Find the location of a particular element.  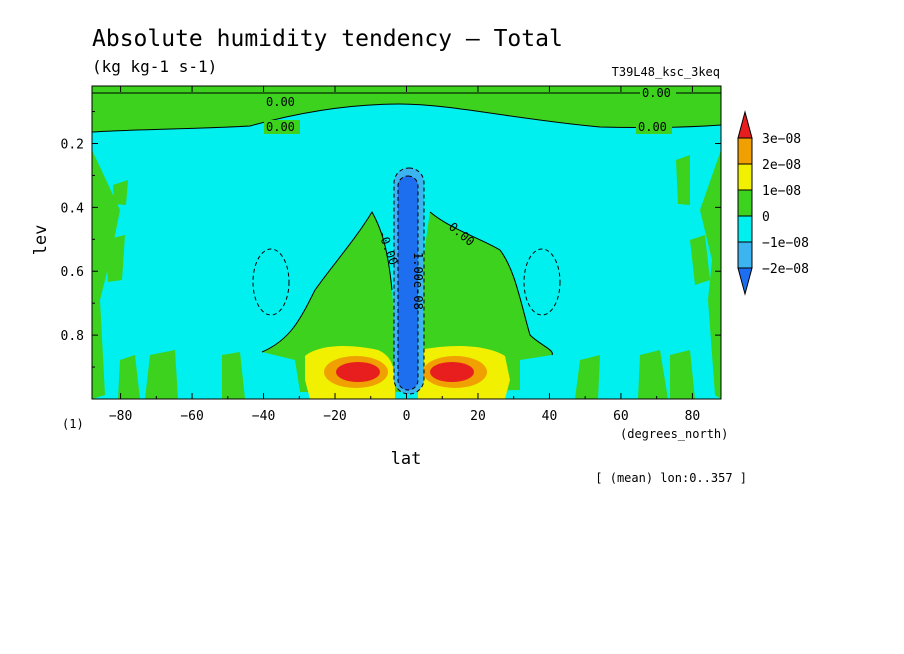

x-tick-label: −40 is located at coordinates (263, 416).